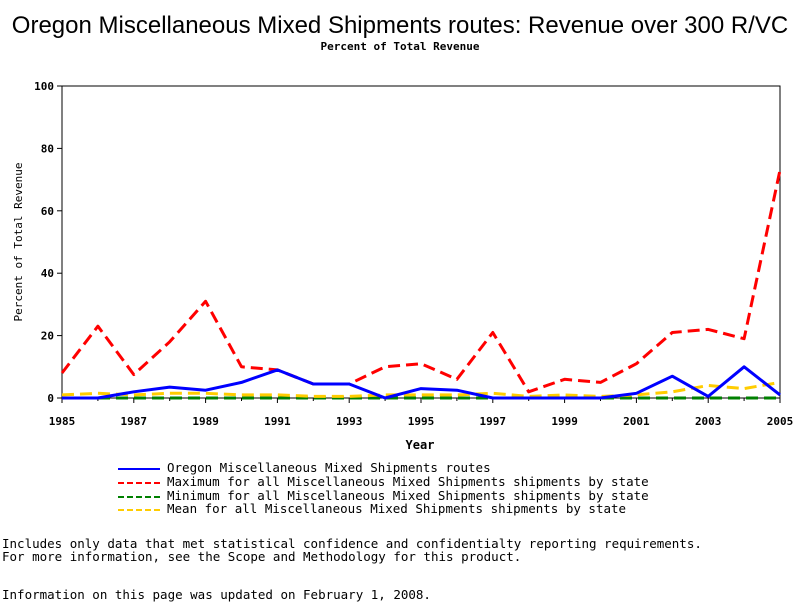 This screenshot has width=800, height=602. What do you see at coordinates (493, 421) in the screenshot?
I see `x-tick-label: 1997` at bounding box center [493, 421].